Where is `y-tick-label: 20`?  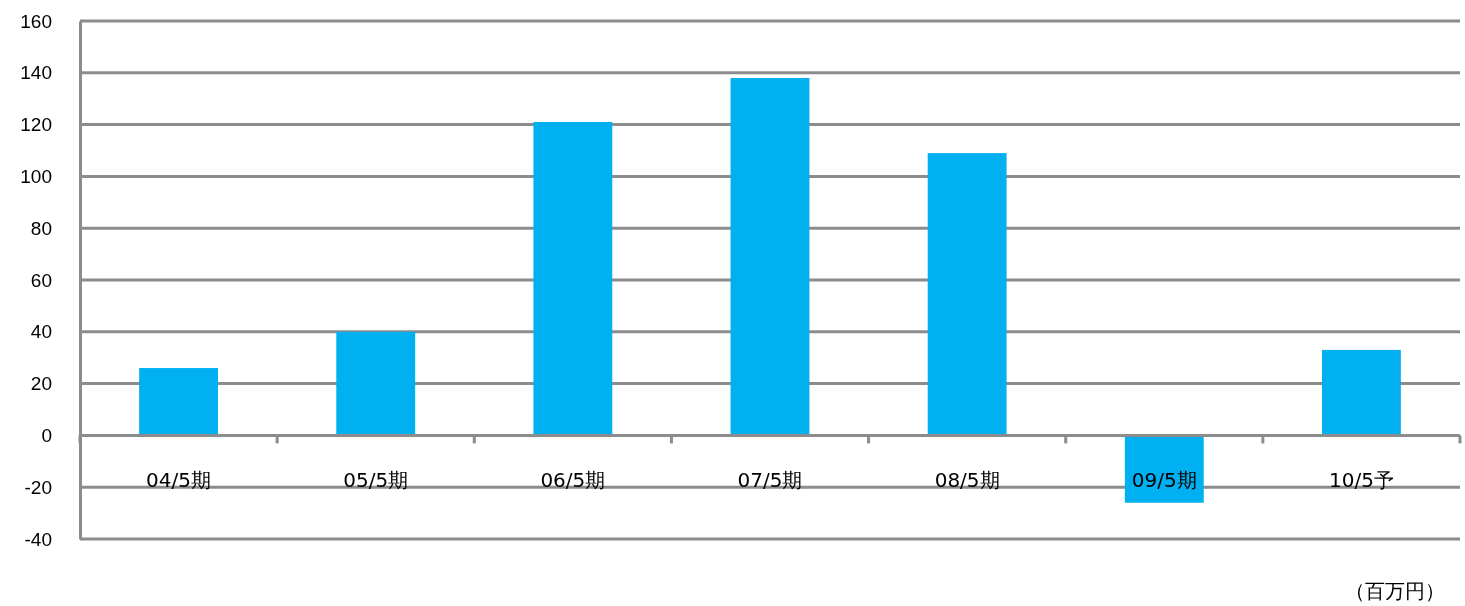 y-tick-label: 20 is located at coordinates (41, 384).